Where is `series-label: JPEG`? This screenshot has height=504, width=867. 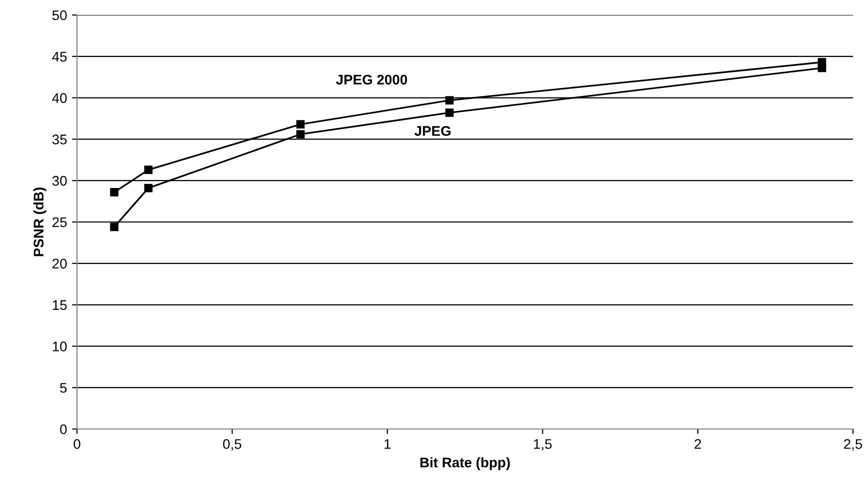 series-label: JPEG is located at coordinates (432, 131).